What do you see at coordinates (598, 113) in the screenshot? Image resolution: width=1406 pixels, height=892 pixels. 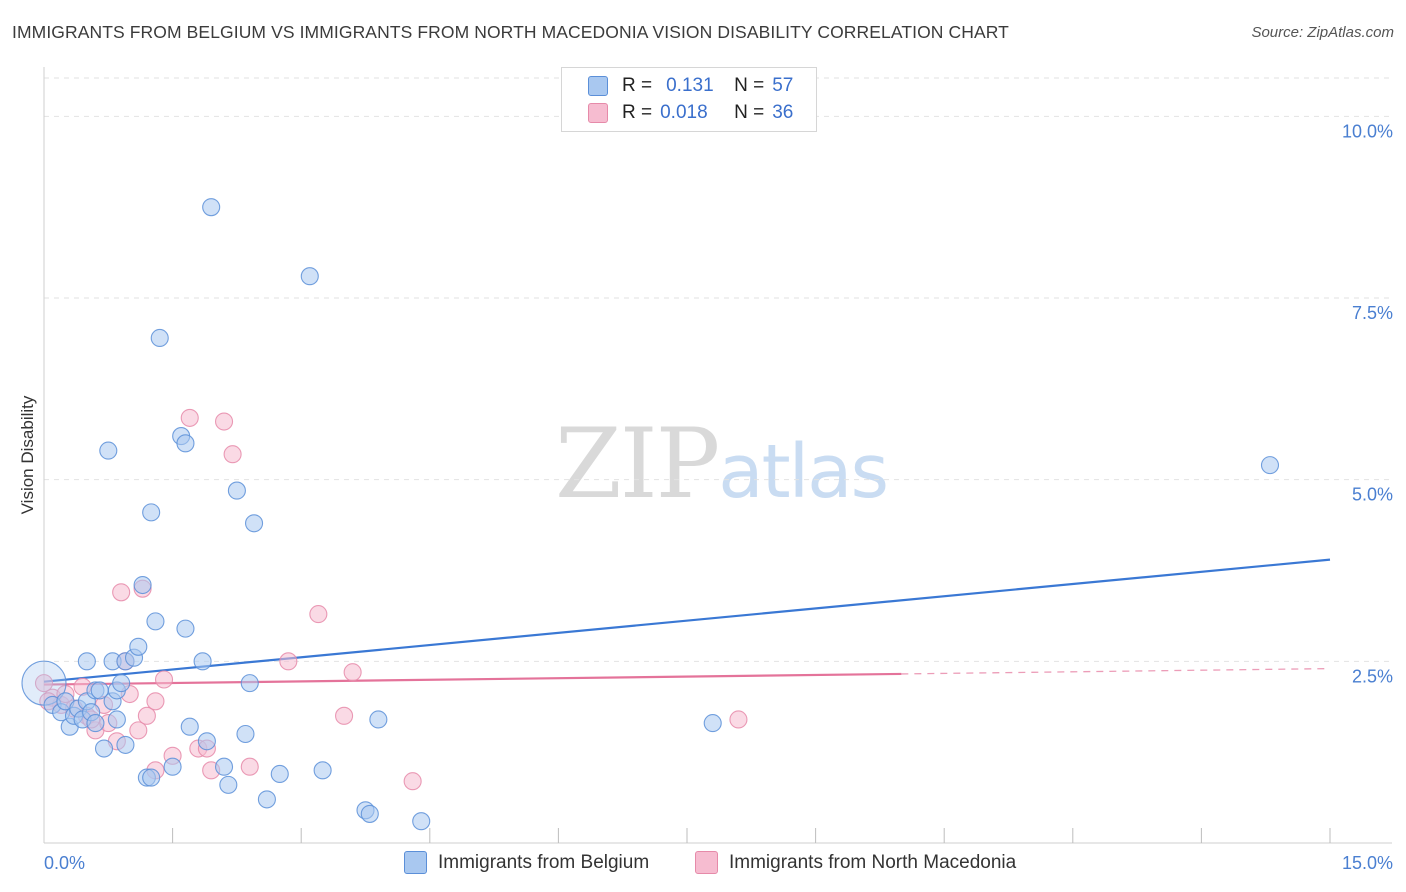 I see `macedonia-swatch` at bounding box center [598, 113].